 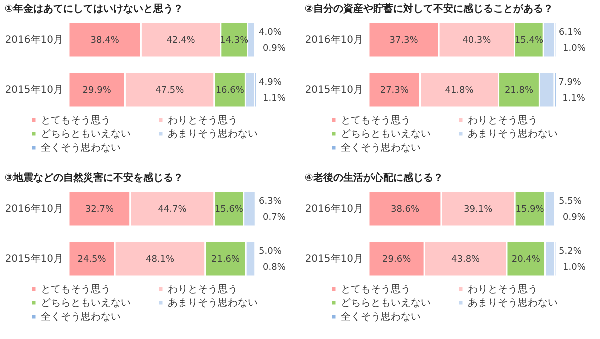 What do you see at coordinates (94, 178) in the screenshot?
I see `chart-title: ③地震などの自然災害に不安を感じる？` at bounding box center [94, 178].